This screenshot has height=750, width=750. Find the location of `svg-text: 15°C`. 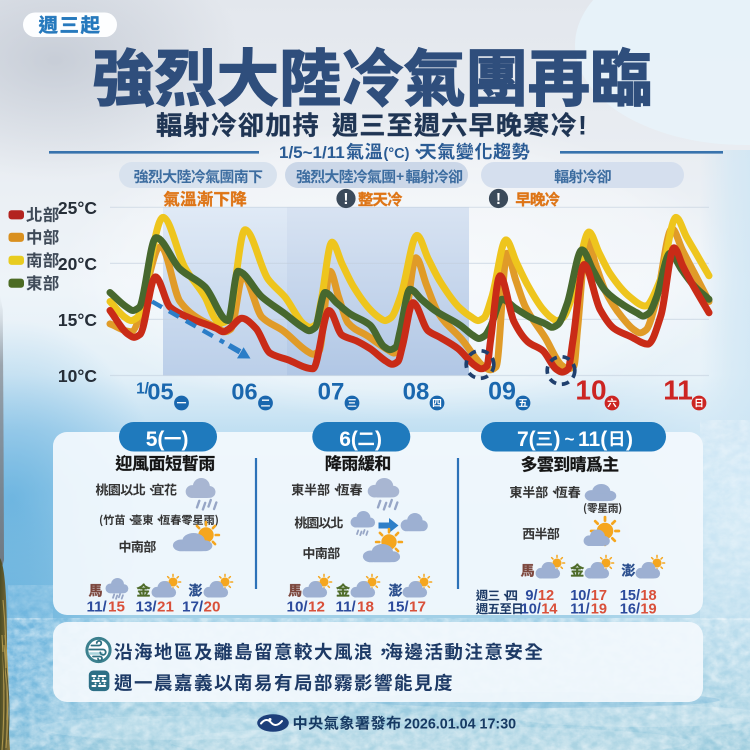

svg-text: 15°C is located at coordinates (77, 320).